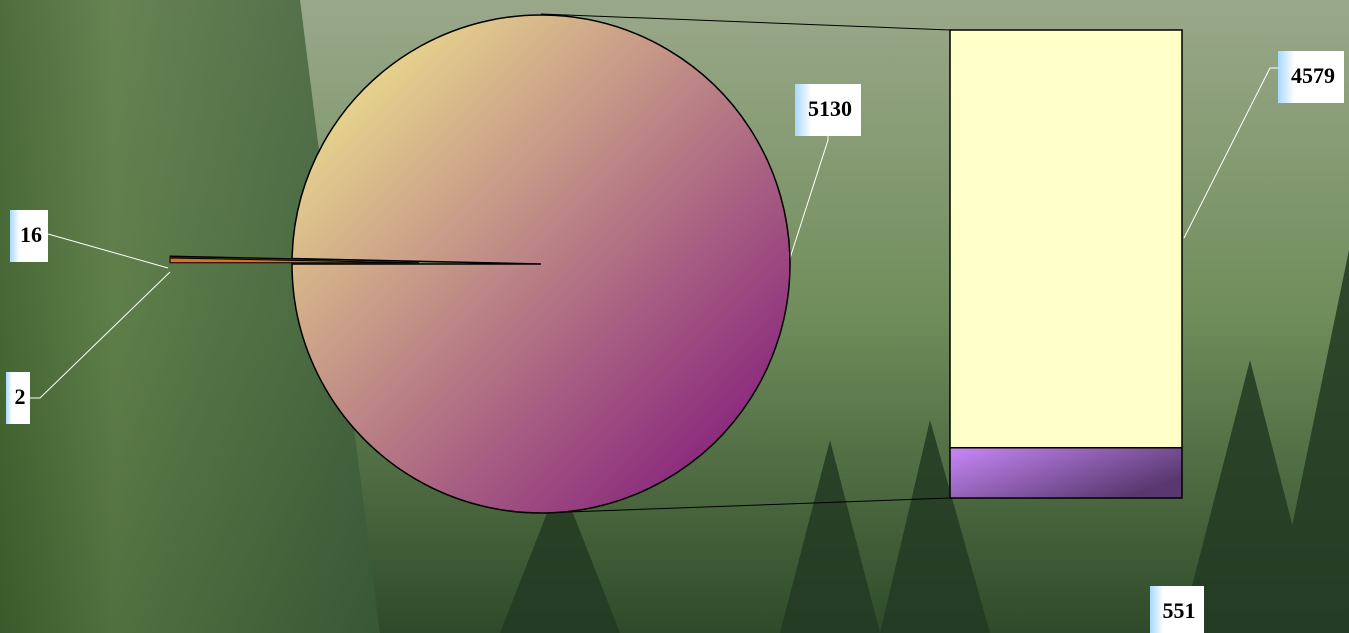  What do you see at coordinates (31, 234) in the screenshot?
I see `data-label: 16` at bounding box center [31, 234].